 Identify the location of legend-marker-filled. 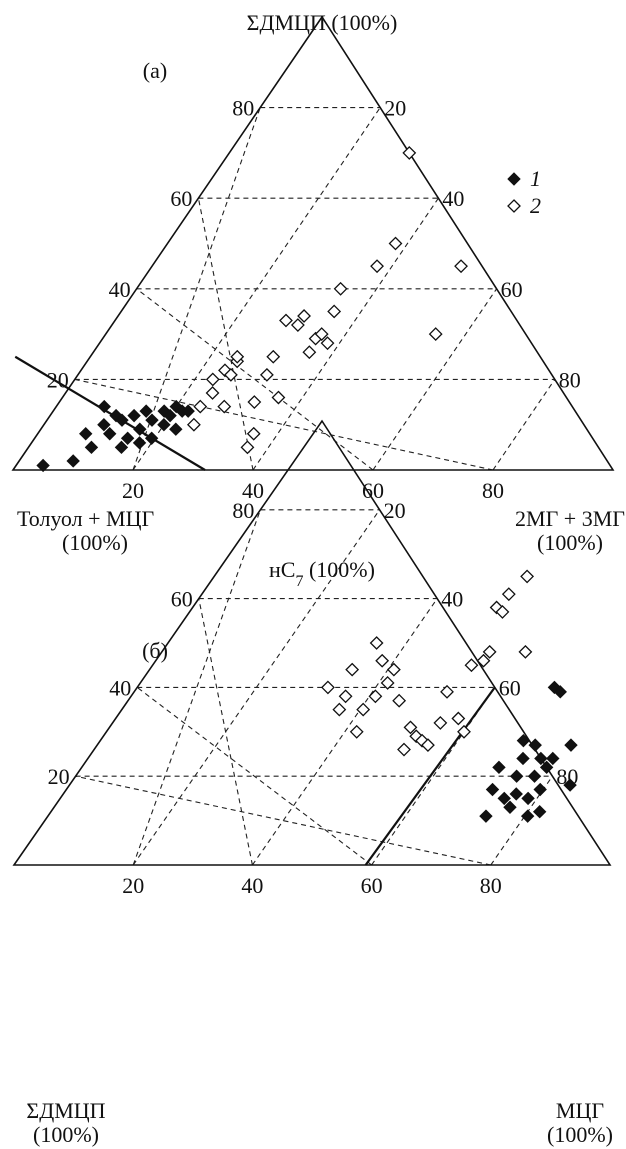
(514, 179).